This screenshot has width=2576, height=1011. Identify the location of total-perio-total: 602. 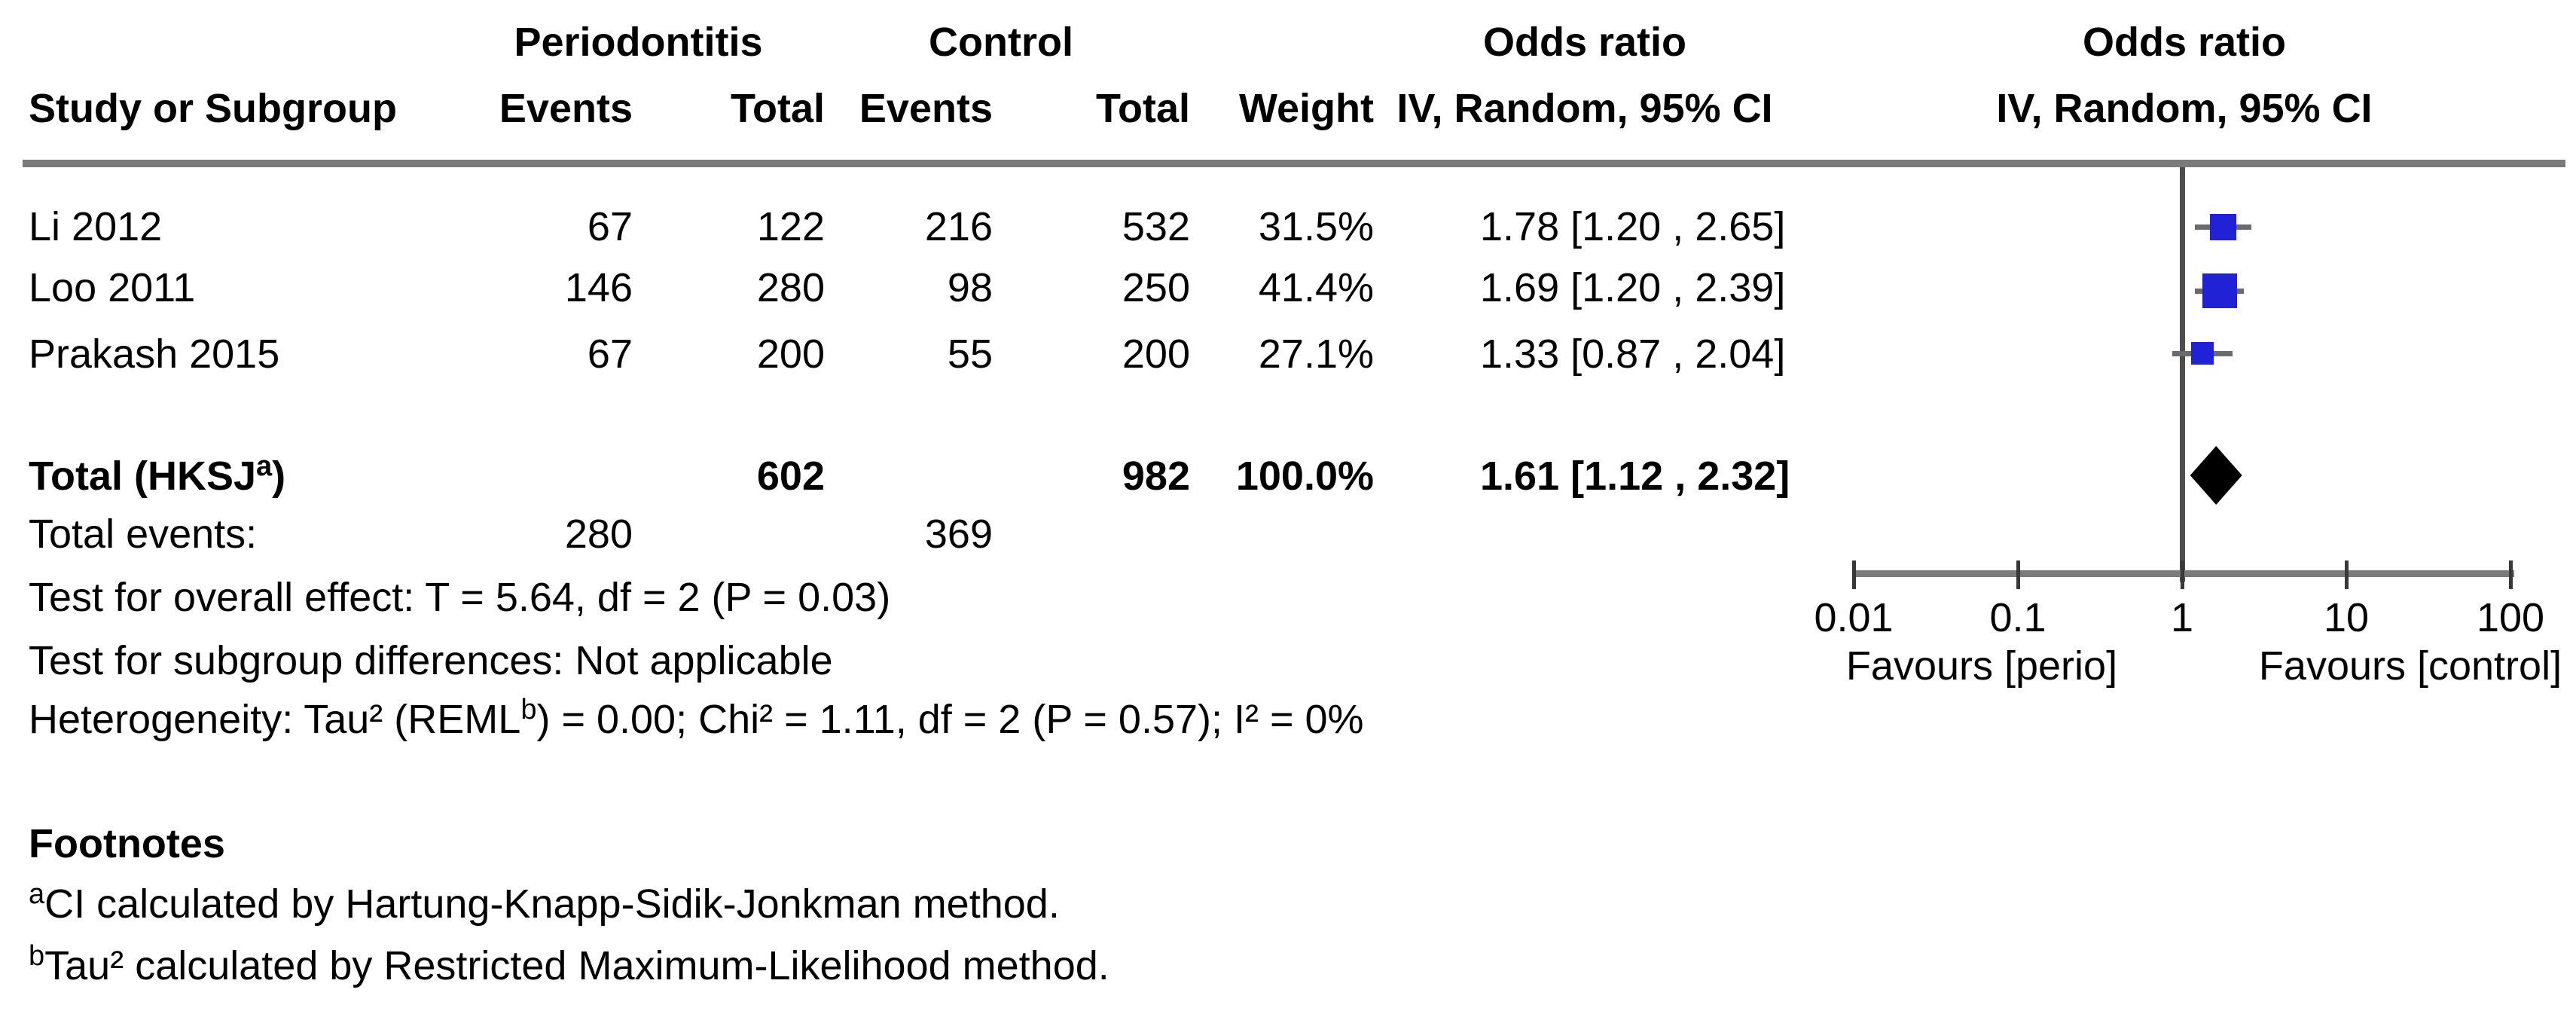
(791, 476).